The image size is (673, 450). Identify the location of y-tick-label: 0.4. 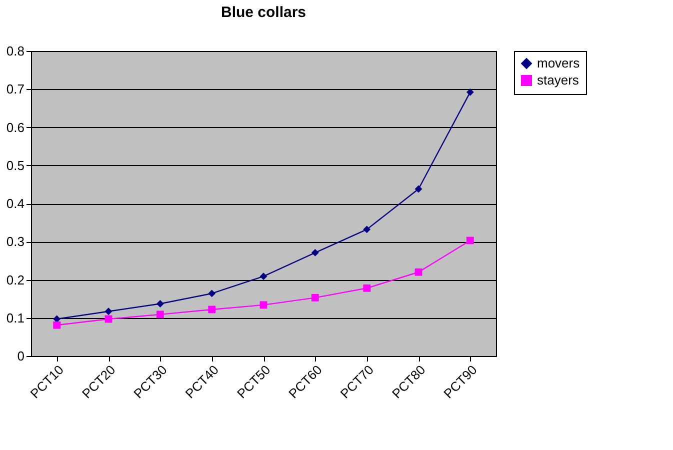
(15, 203).